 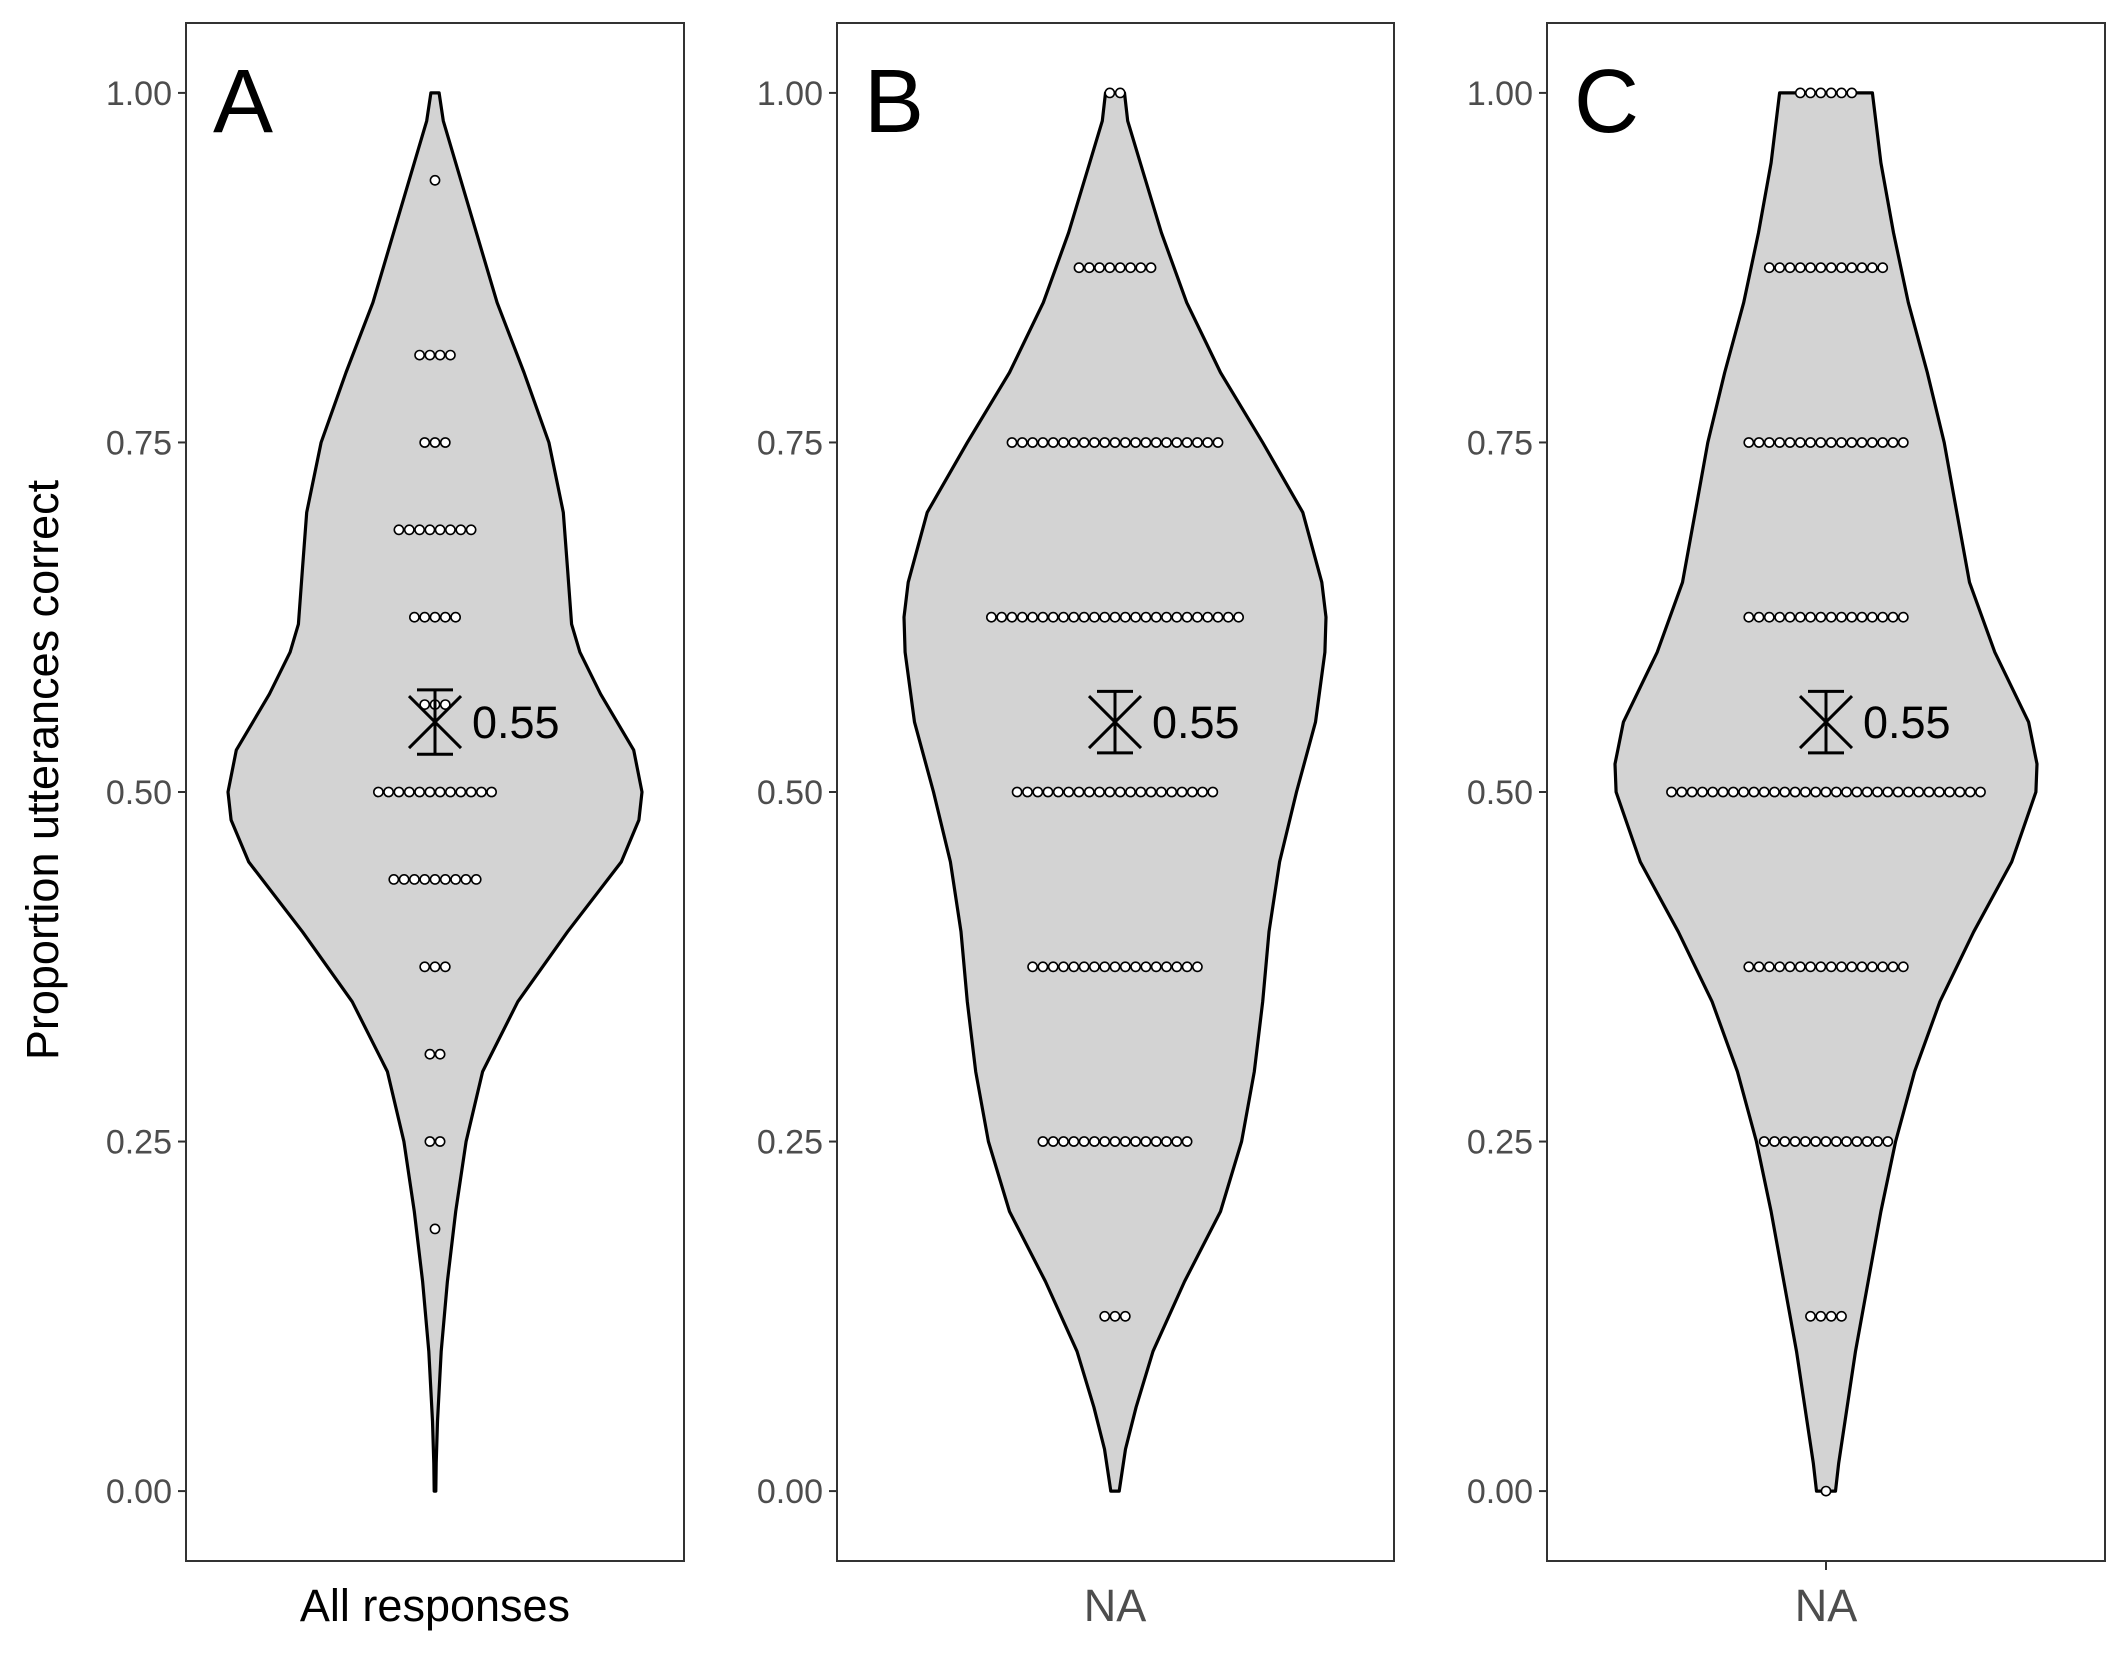 I want to click on panel-tag: B, so click(x=894, y=102).